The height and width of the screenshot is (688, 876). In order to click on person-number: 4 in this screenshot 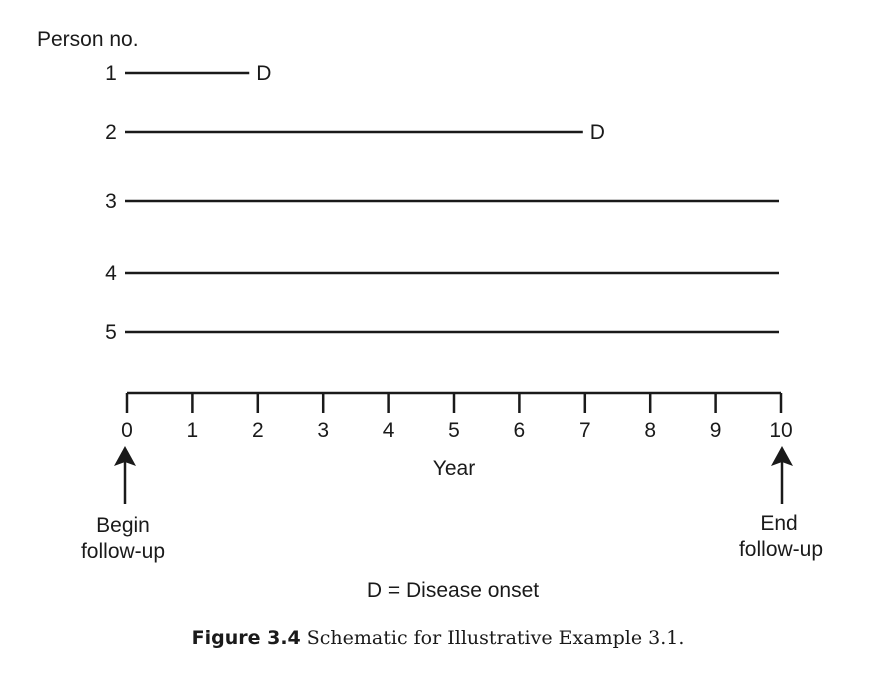, I will do `click(111, 273)`.